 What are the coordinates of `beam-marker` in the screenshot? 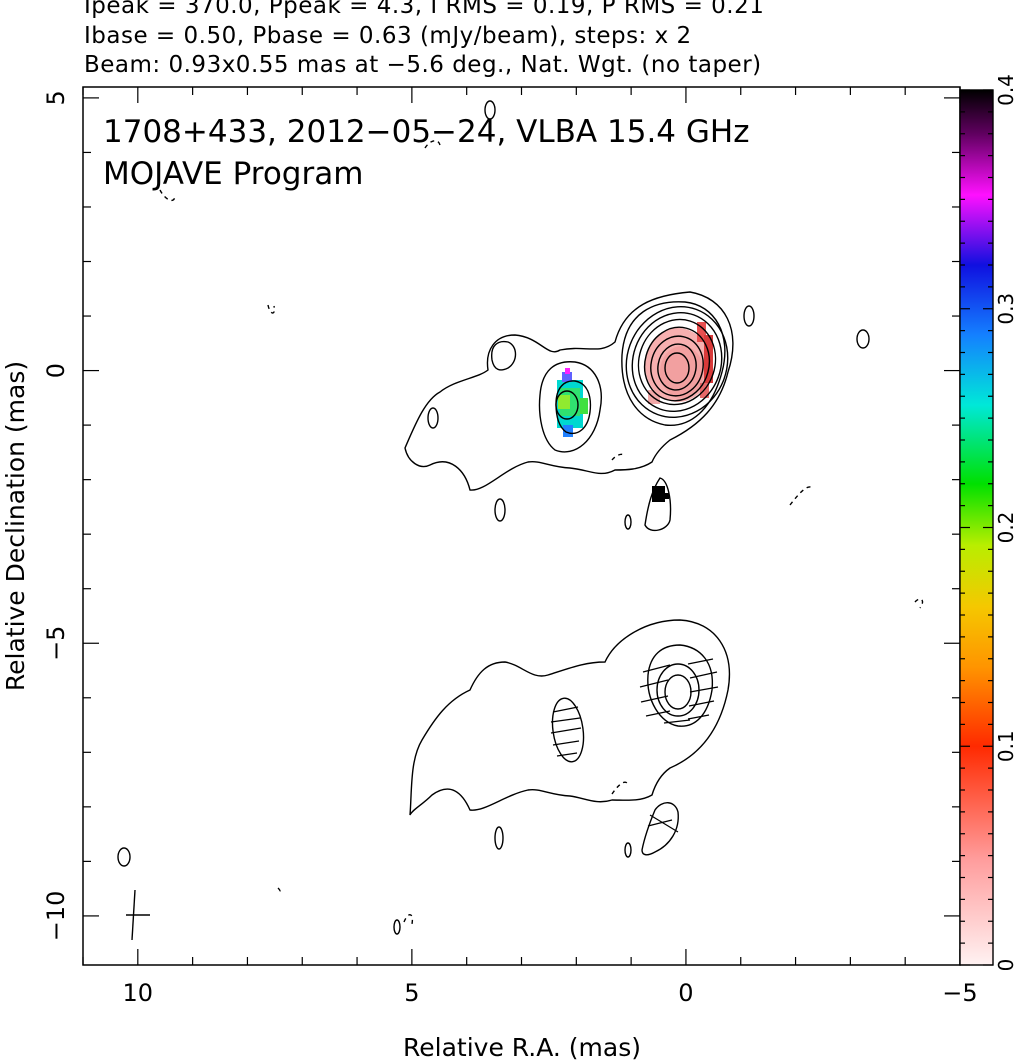 It's located at (138, 915).